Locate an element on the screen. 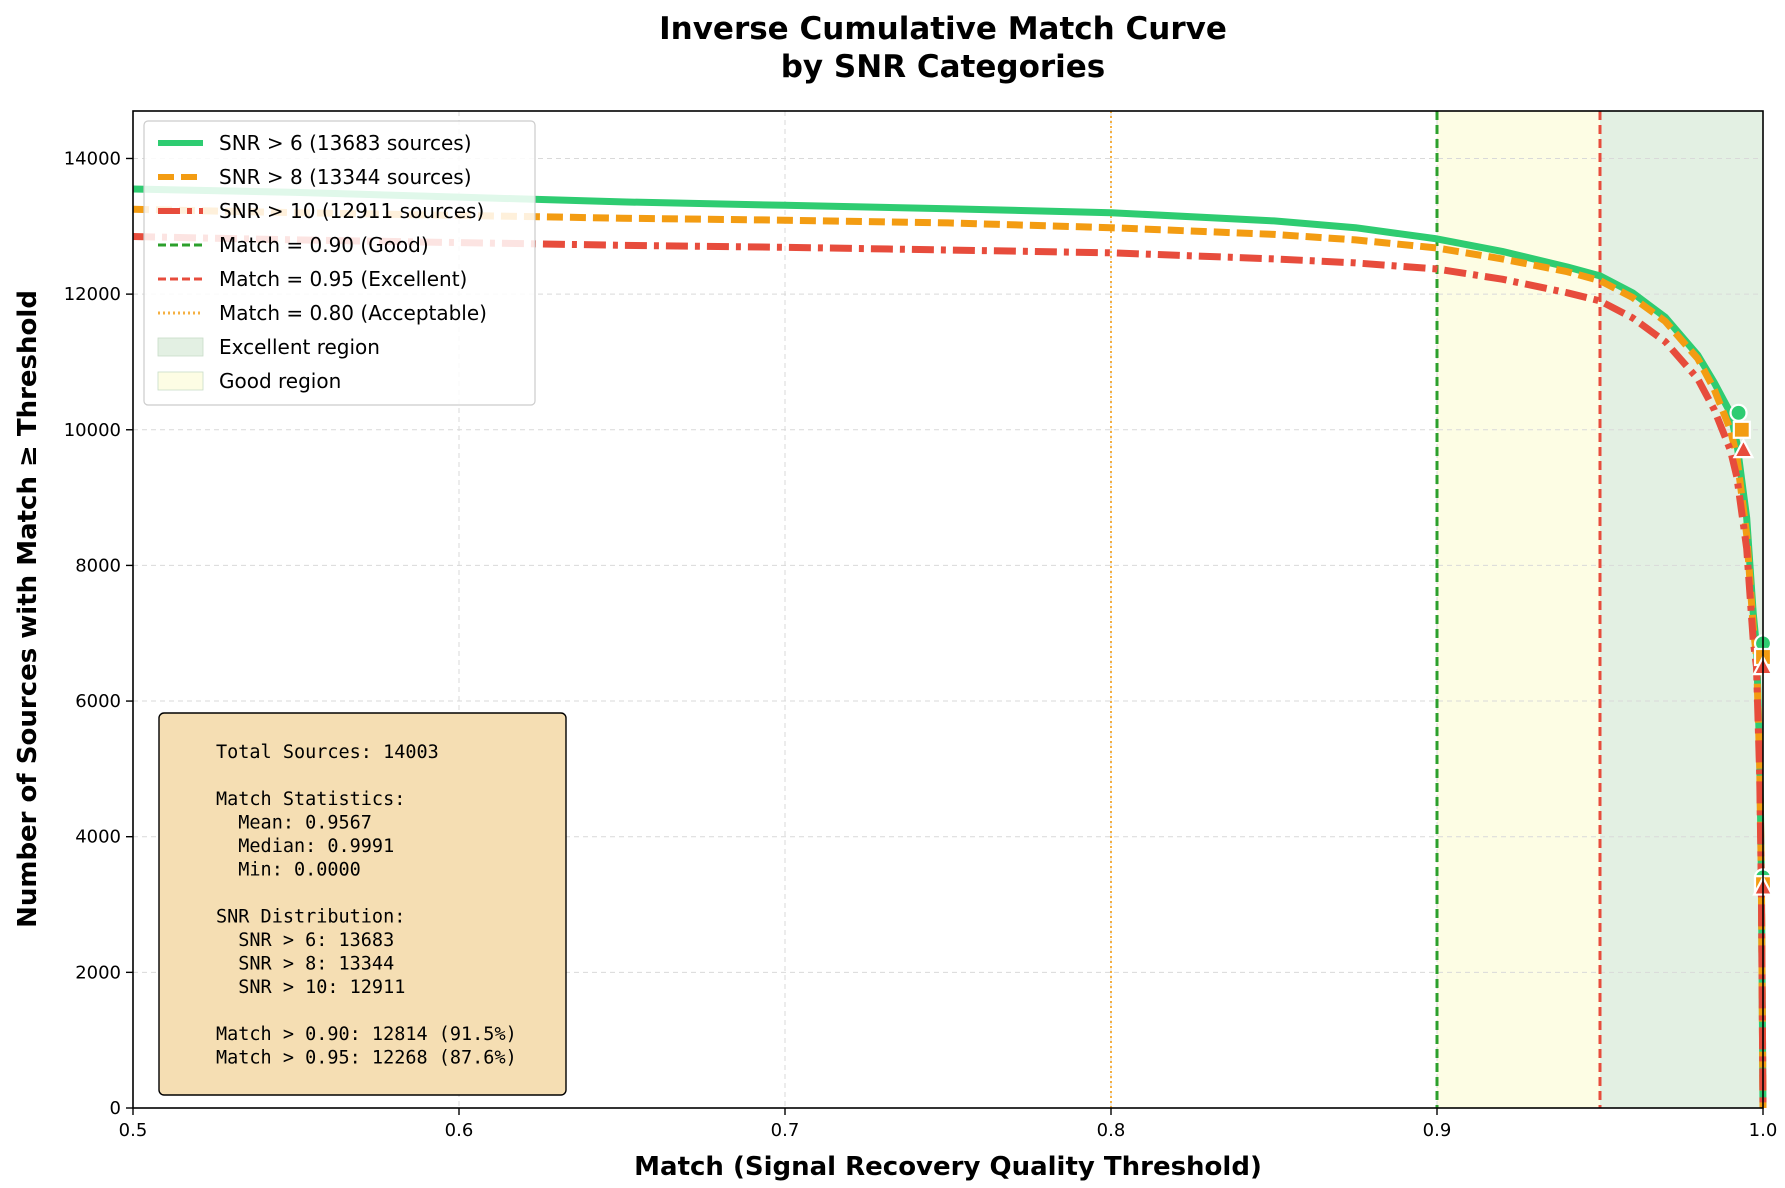  y-tick-label: 6000 is located at coordinates (98, 701).